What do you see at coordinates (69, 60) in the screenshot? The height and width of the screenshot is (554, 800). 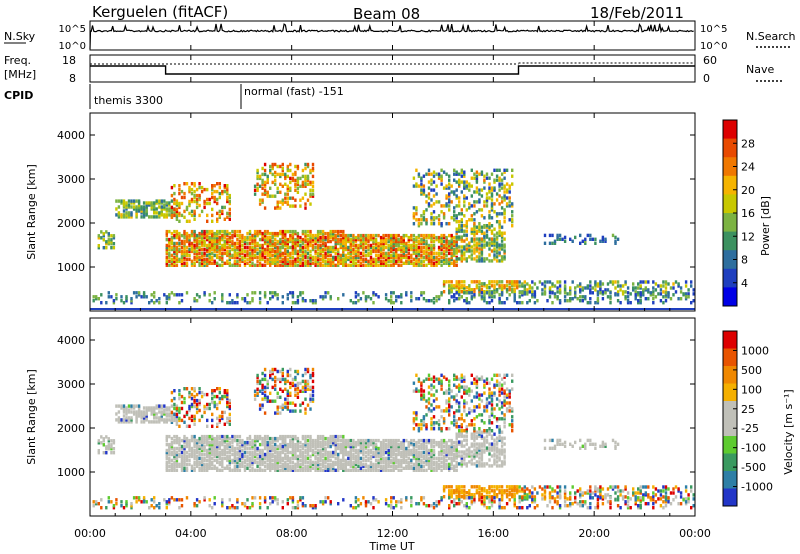 I see `freq-left-tick-top: 18` at bounding box center [69, 60].